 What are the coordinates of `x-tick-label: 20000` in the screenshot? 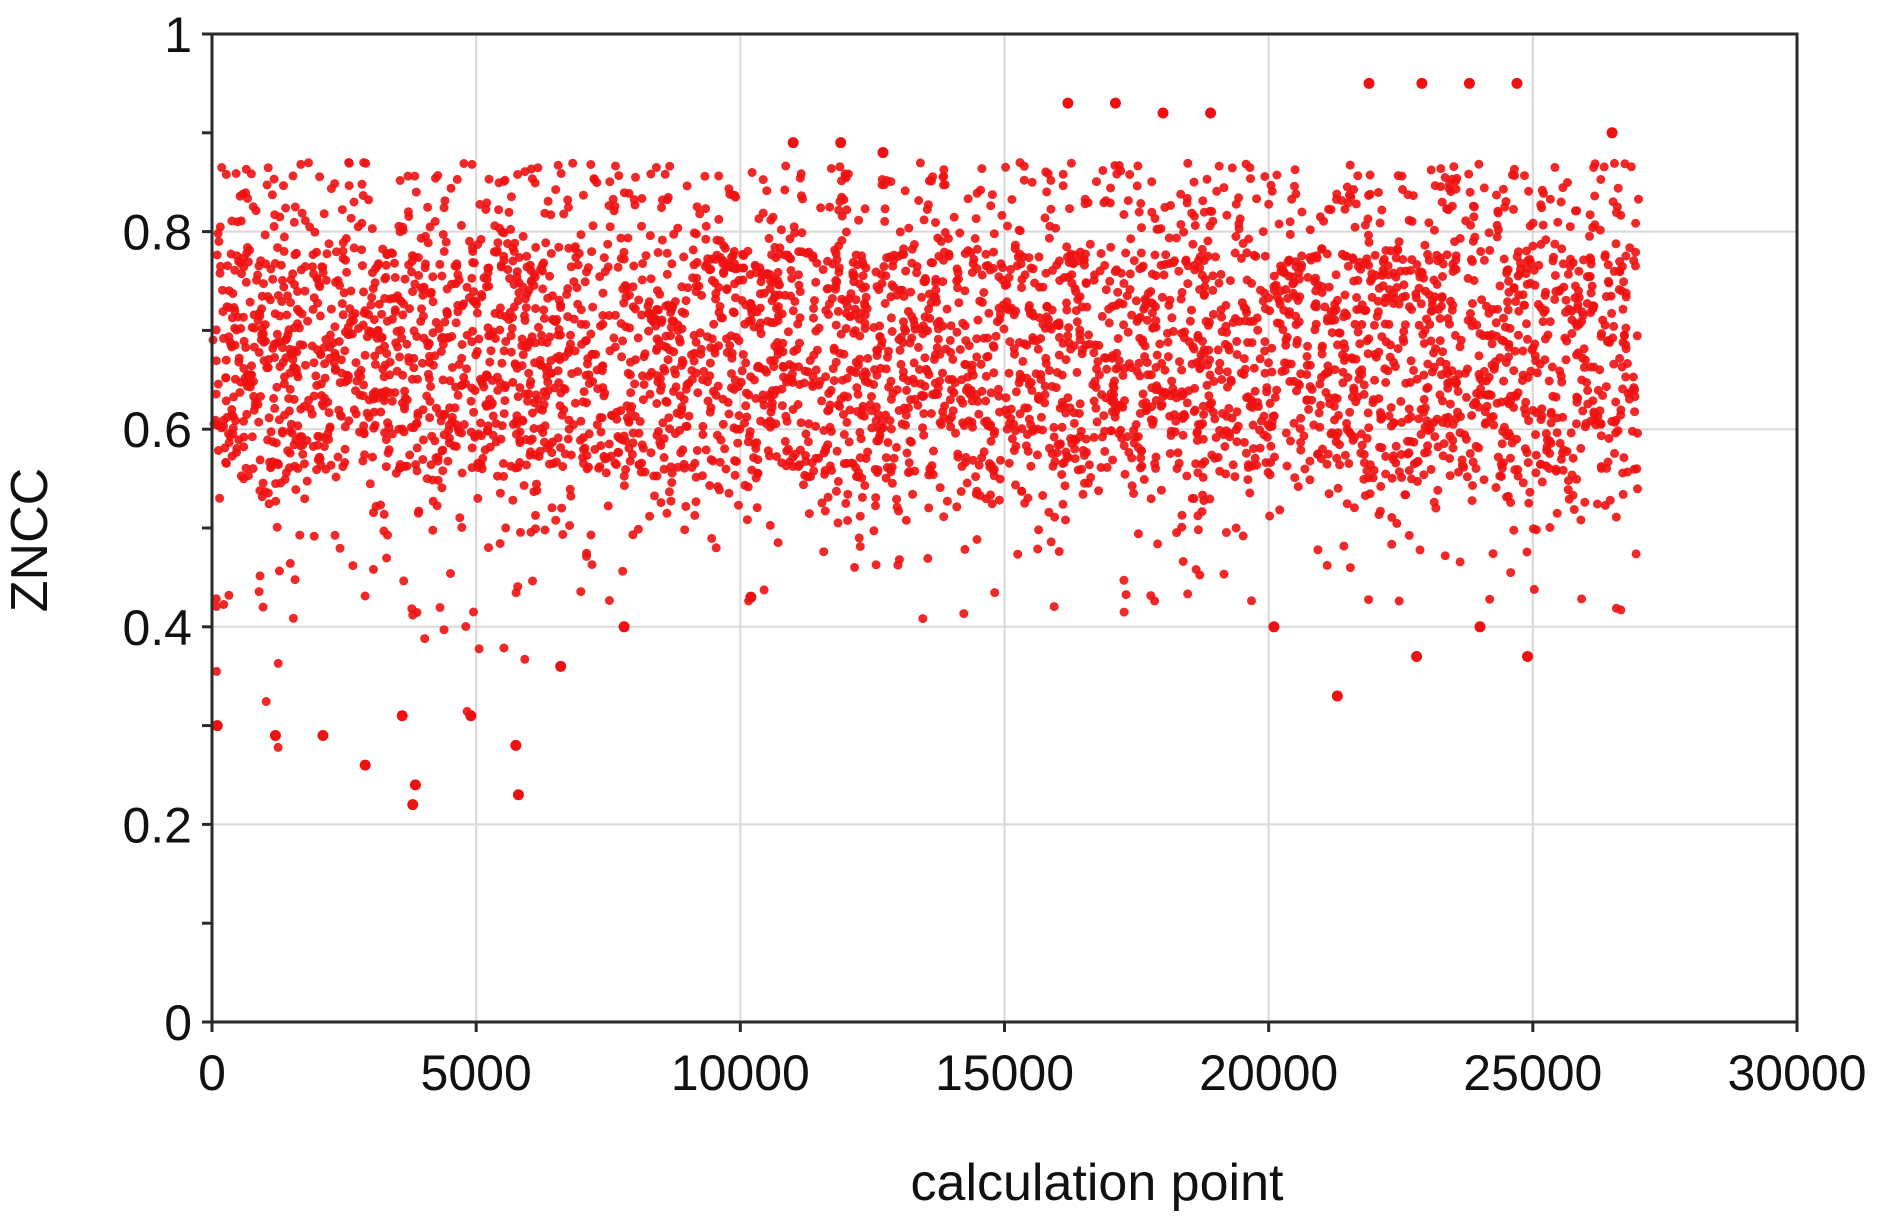 It's located at (1268, 1073).